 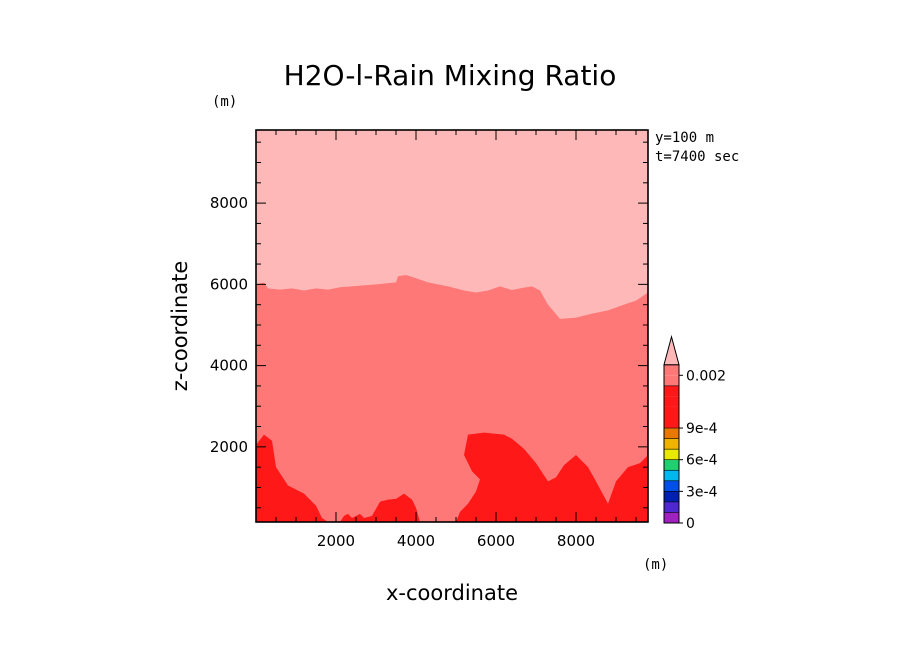 What do you see at coordinates (229, 284) in the screenshot?
I see `y-tick-label: 6000` at bounding box center [229, 284].